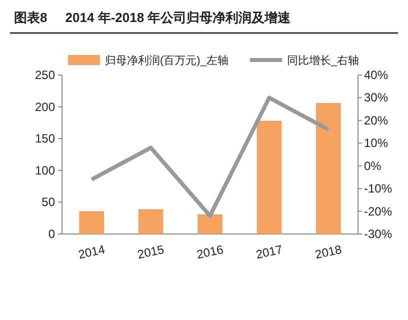 Image resolution: width=408 pixels, height=320 pixels. Describe the element at coordinates (329, 252) in the screenshot. I see `x-tick-label: 2018` at that location.